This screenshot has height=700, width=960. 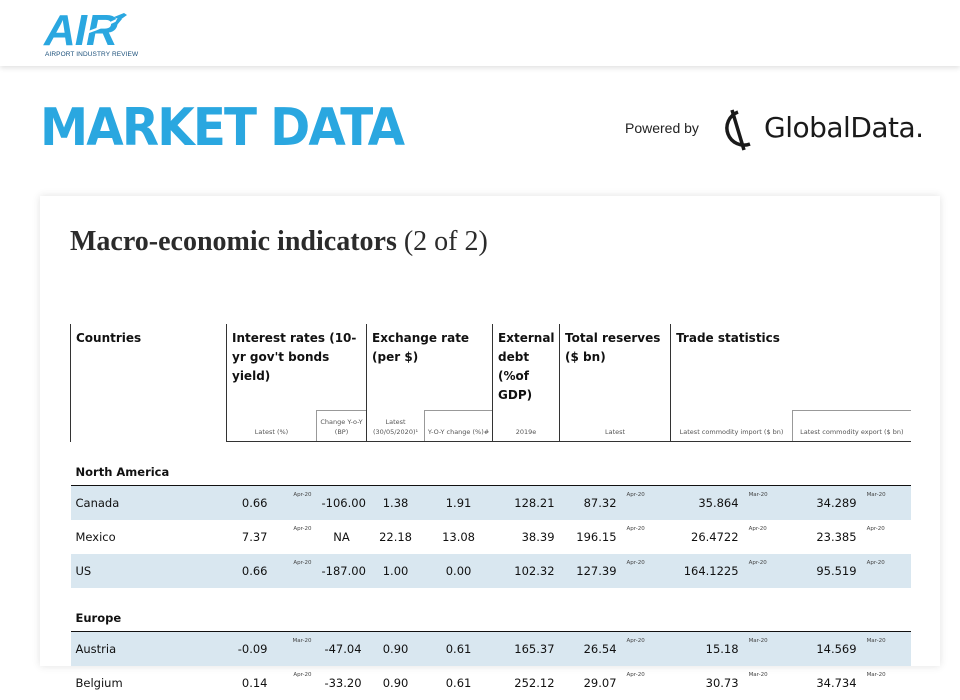 I want to click on import-cell: 30.73, so click(x=722, y=683).